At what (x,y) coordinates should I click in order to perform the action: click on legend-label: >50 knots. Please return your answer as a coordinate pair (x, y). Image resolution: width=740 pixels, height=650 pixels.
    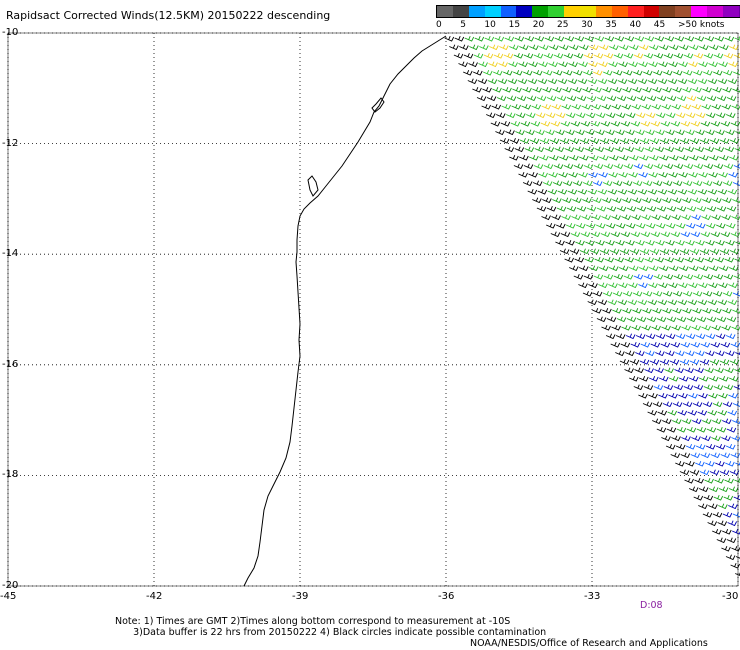
    Looking at the image, I should click on (701, 25).